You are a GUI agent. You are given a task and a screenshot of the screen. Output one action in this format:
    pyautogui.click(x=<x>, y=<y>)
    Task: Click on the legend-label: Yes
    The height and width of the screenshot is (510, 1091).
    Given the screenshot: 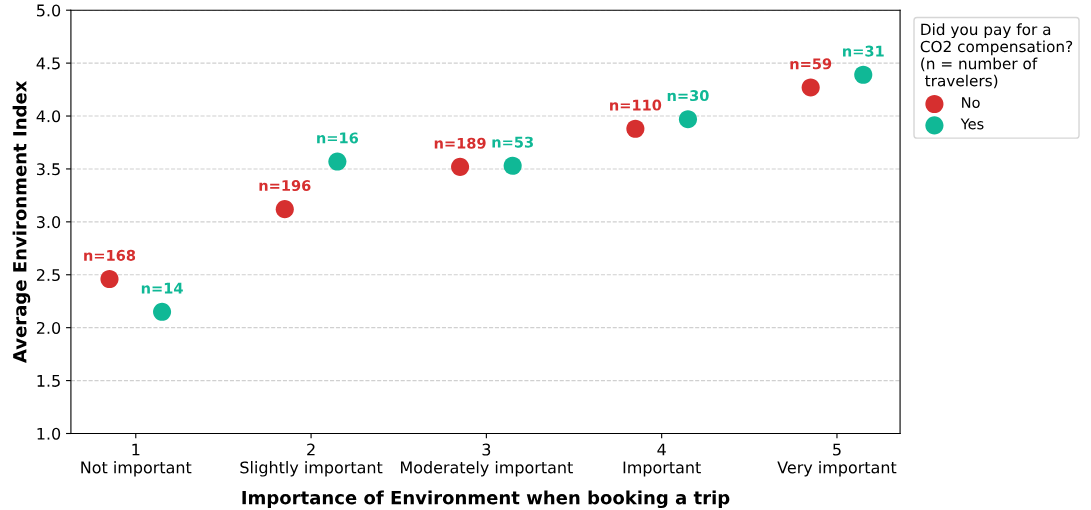 What is the action you would take?
    pyautogui.click(x=972, y=124)
    